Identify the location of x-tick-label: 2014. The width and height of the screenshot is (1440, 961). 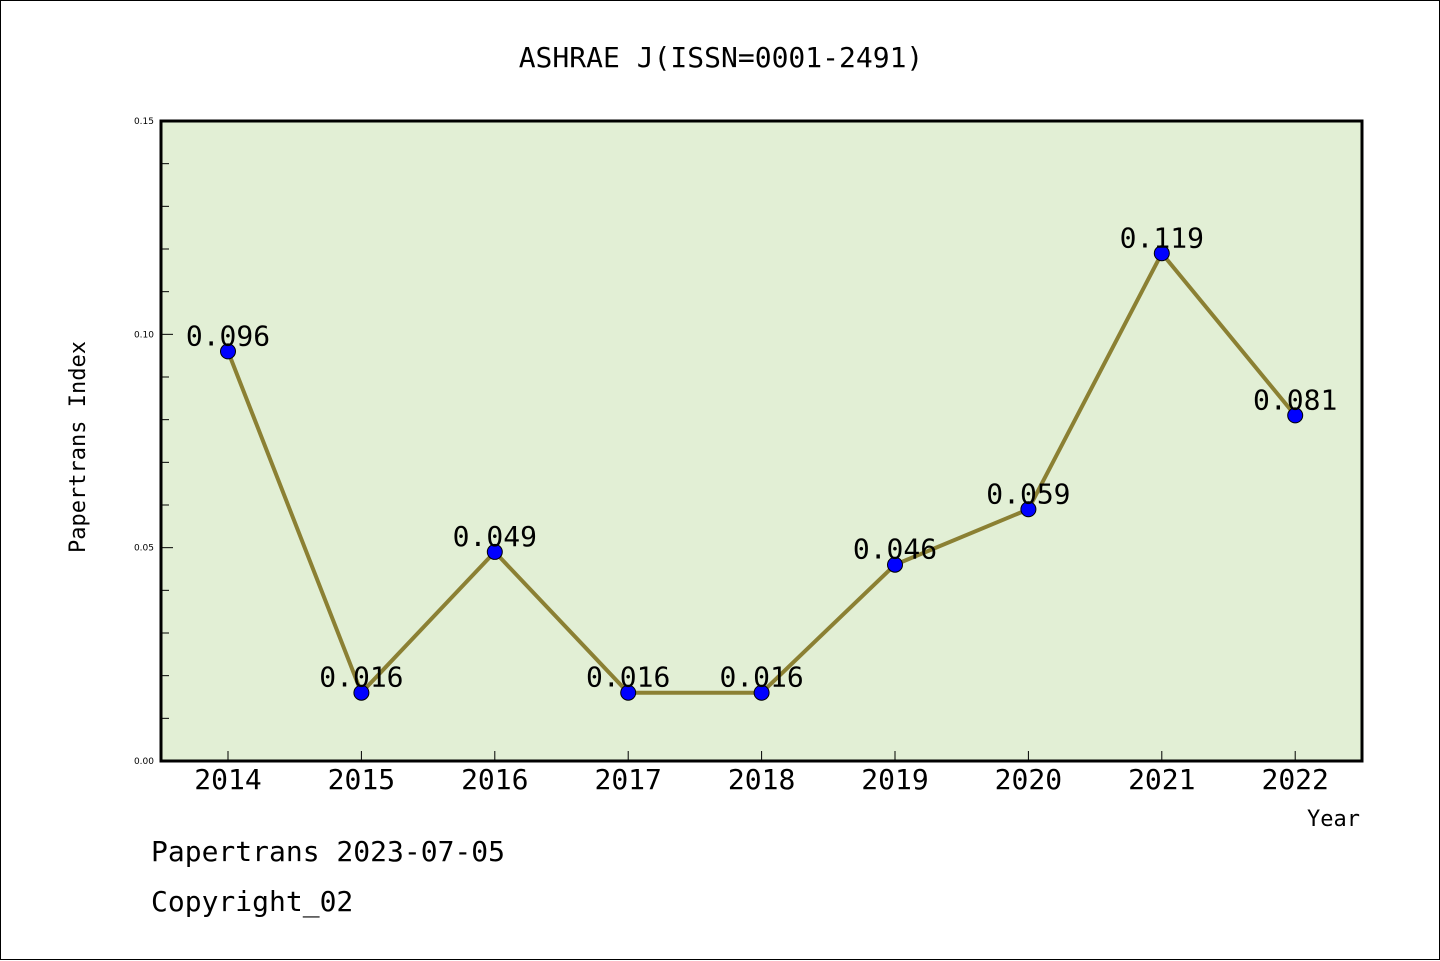
(227, 779).